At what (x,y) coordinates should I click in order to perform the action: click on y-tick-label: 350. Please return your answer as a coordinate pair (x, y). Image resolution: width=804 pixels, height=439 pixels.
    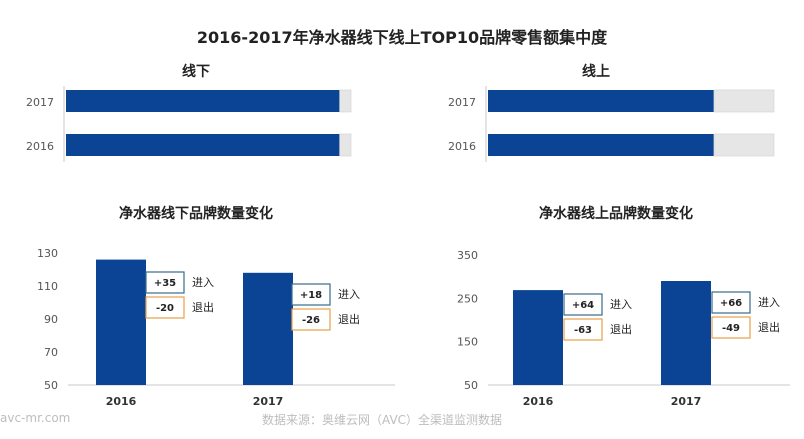
    Looking at the image, I should click on (467, 255).